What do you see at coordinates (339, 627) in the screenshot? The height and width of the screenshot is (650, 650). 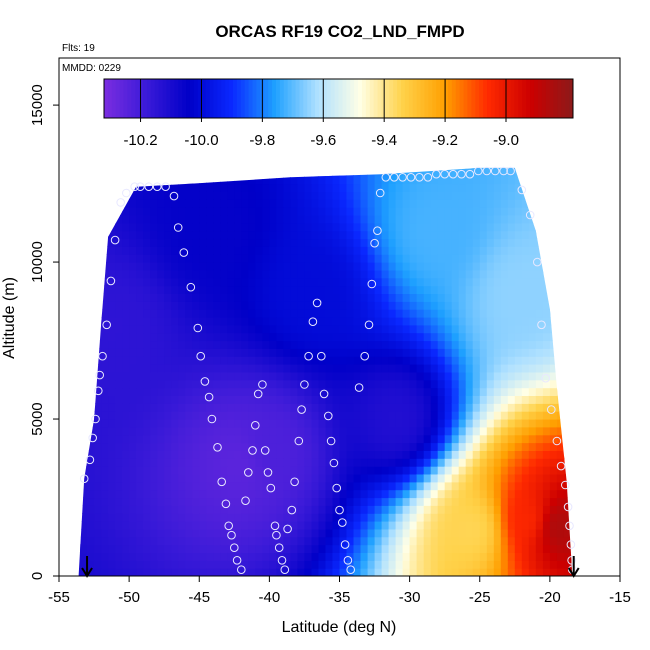 I see `x-axis-label: Latitude (deg N)` at bounding box center [339, 627].